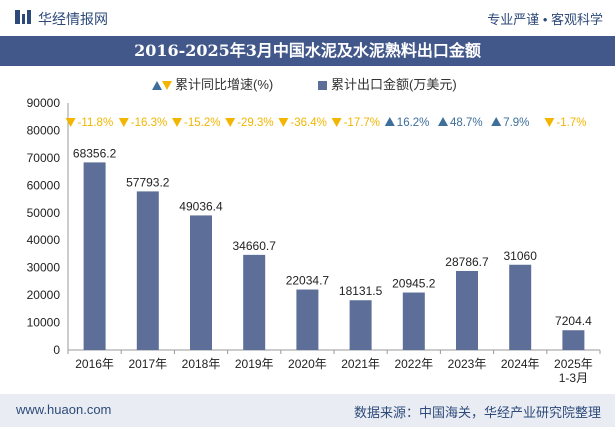  Describe the element at coordinates (44, 213) in the screenshot. I see `y-tick-label: 50000` at that location.